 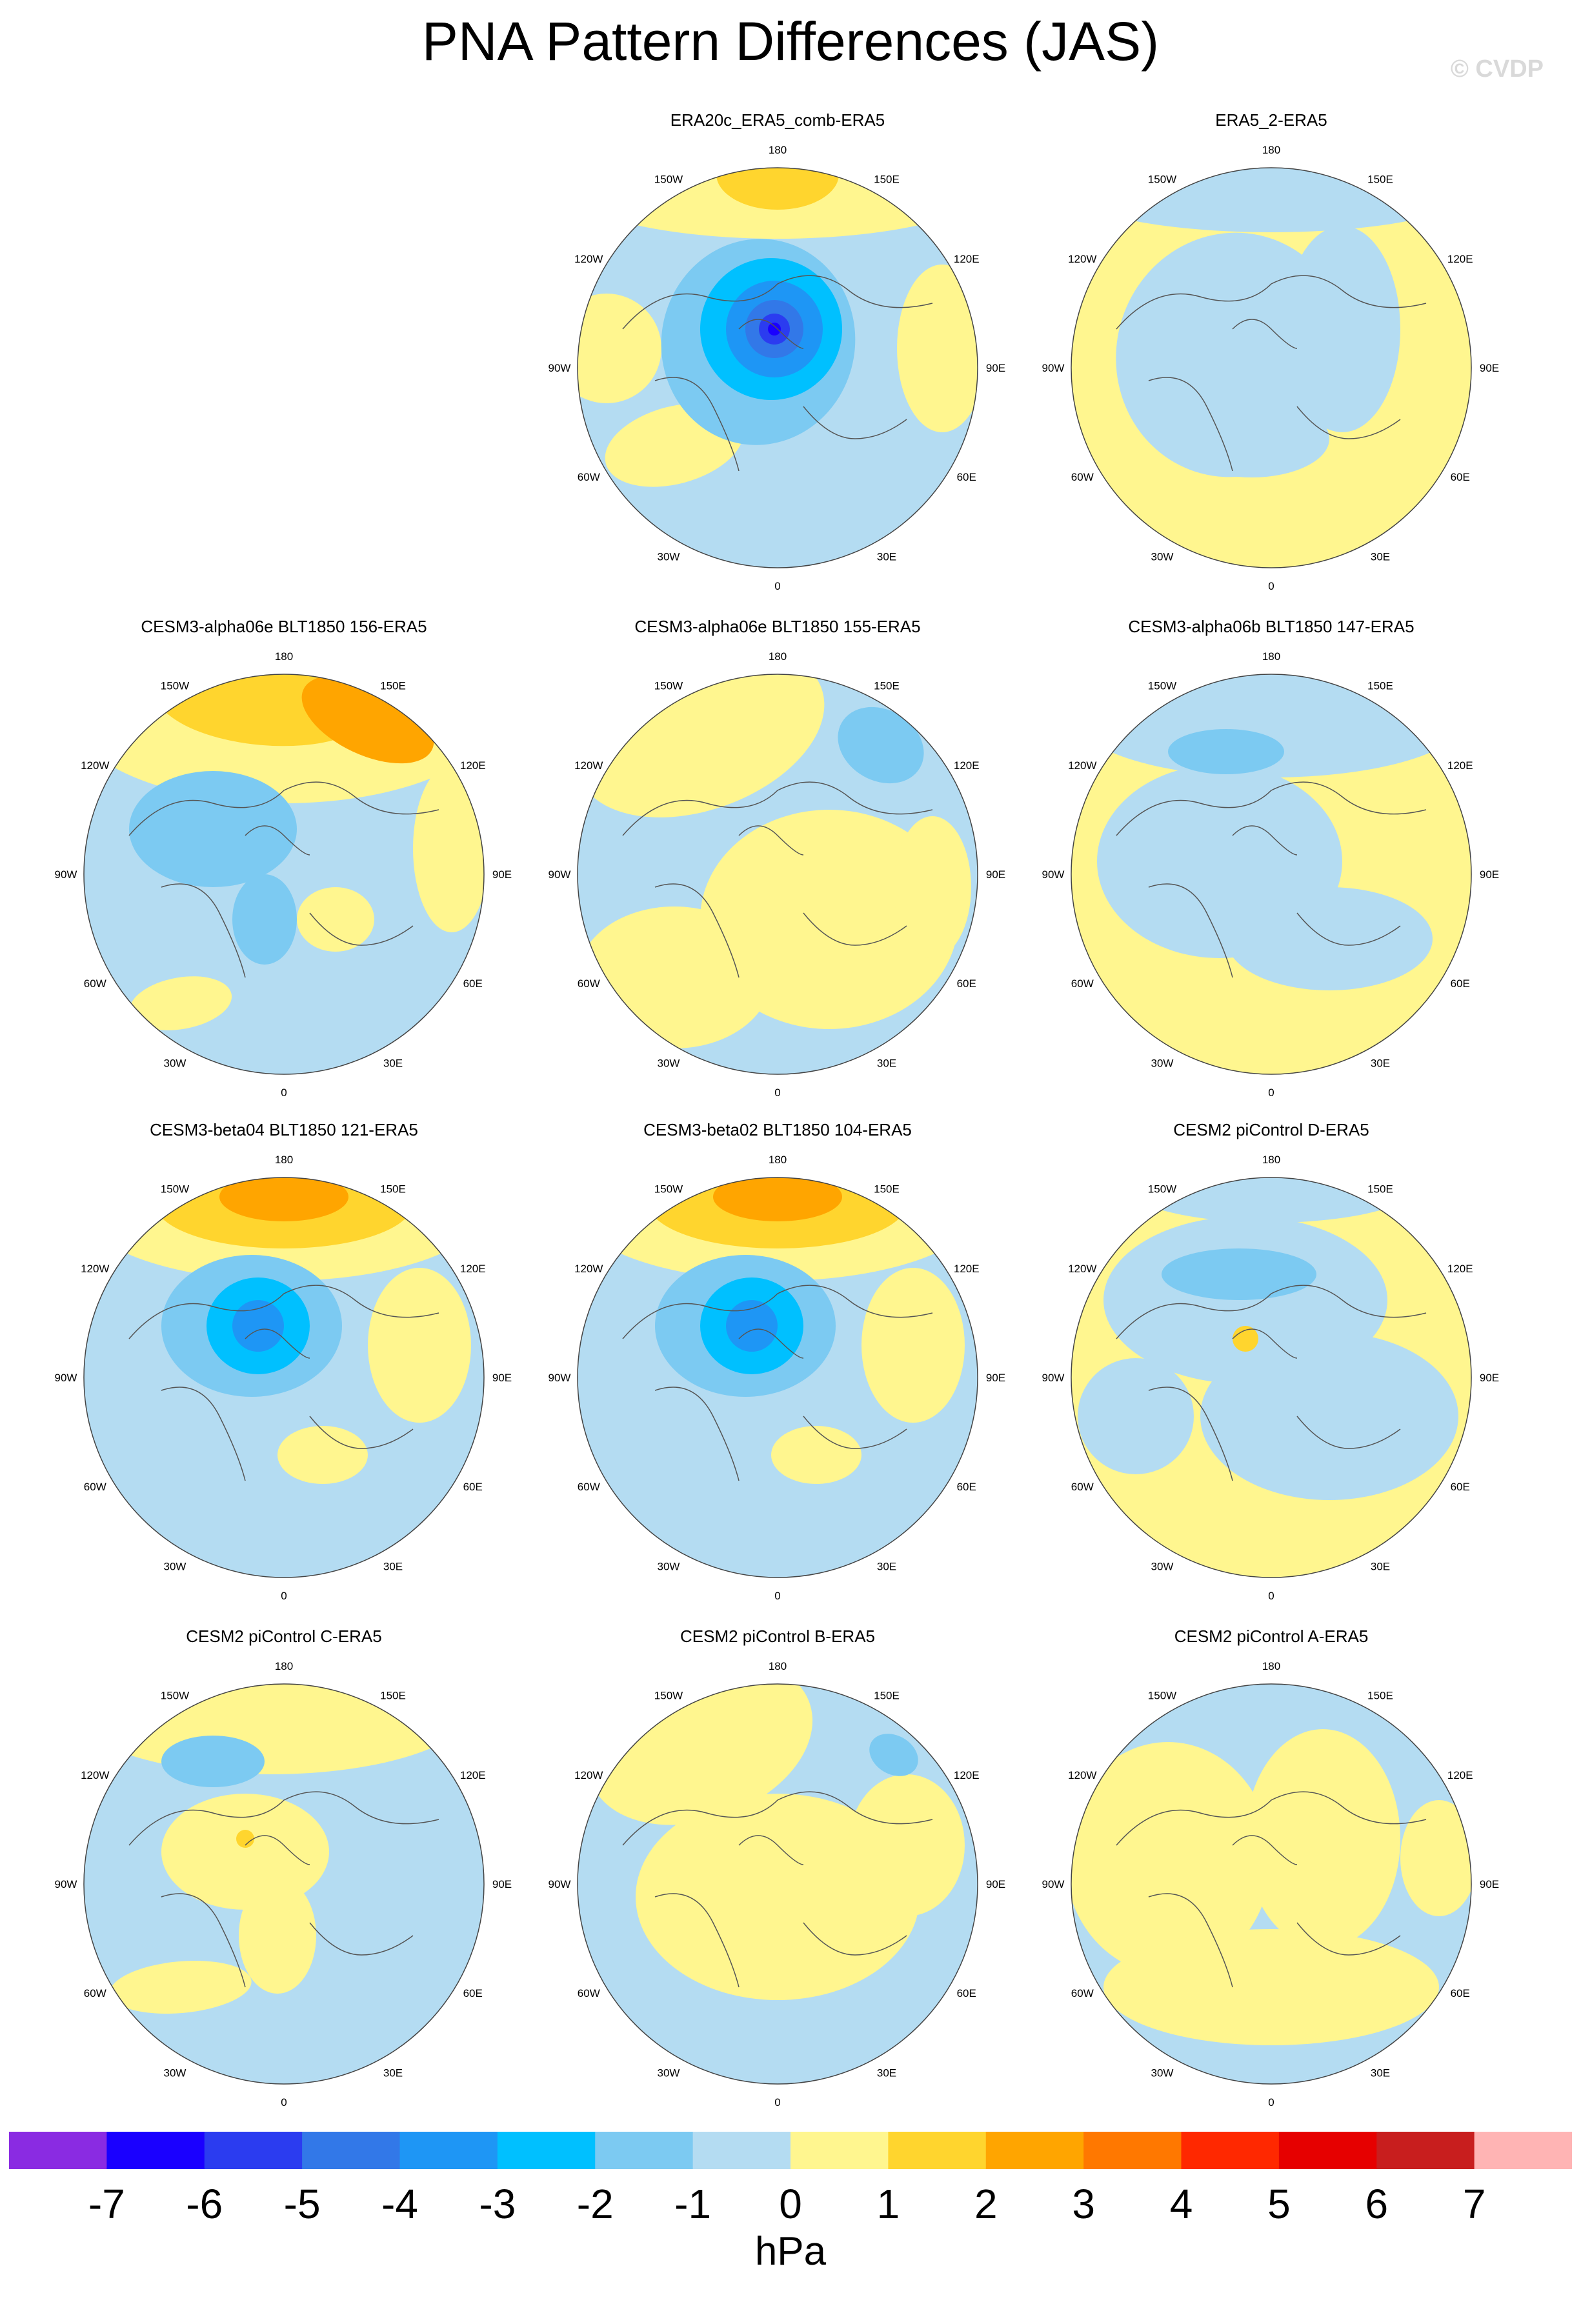 I want to click on panel-title: CESM2 piControl A-ERA5, so click(x=1271, y=1636).